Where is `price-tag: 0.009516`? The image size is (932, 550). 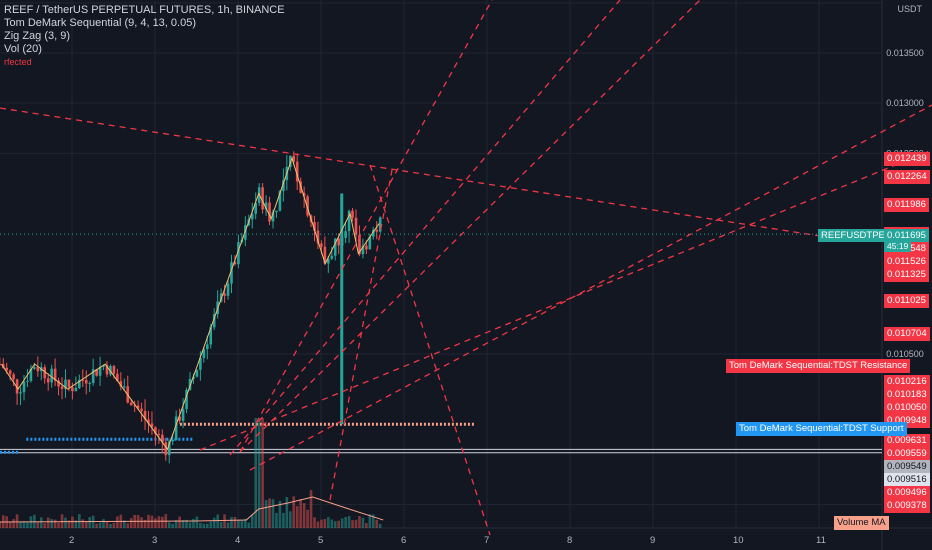
price-tag: 0.009516 is located at coordinates (907, 480).